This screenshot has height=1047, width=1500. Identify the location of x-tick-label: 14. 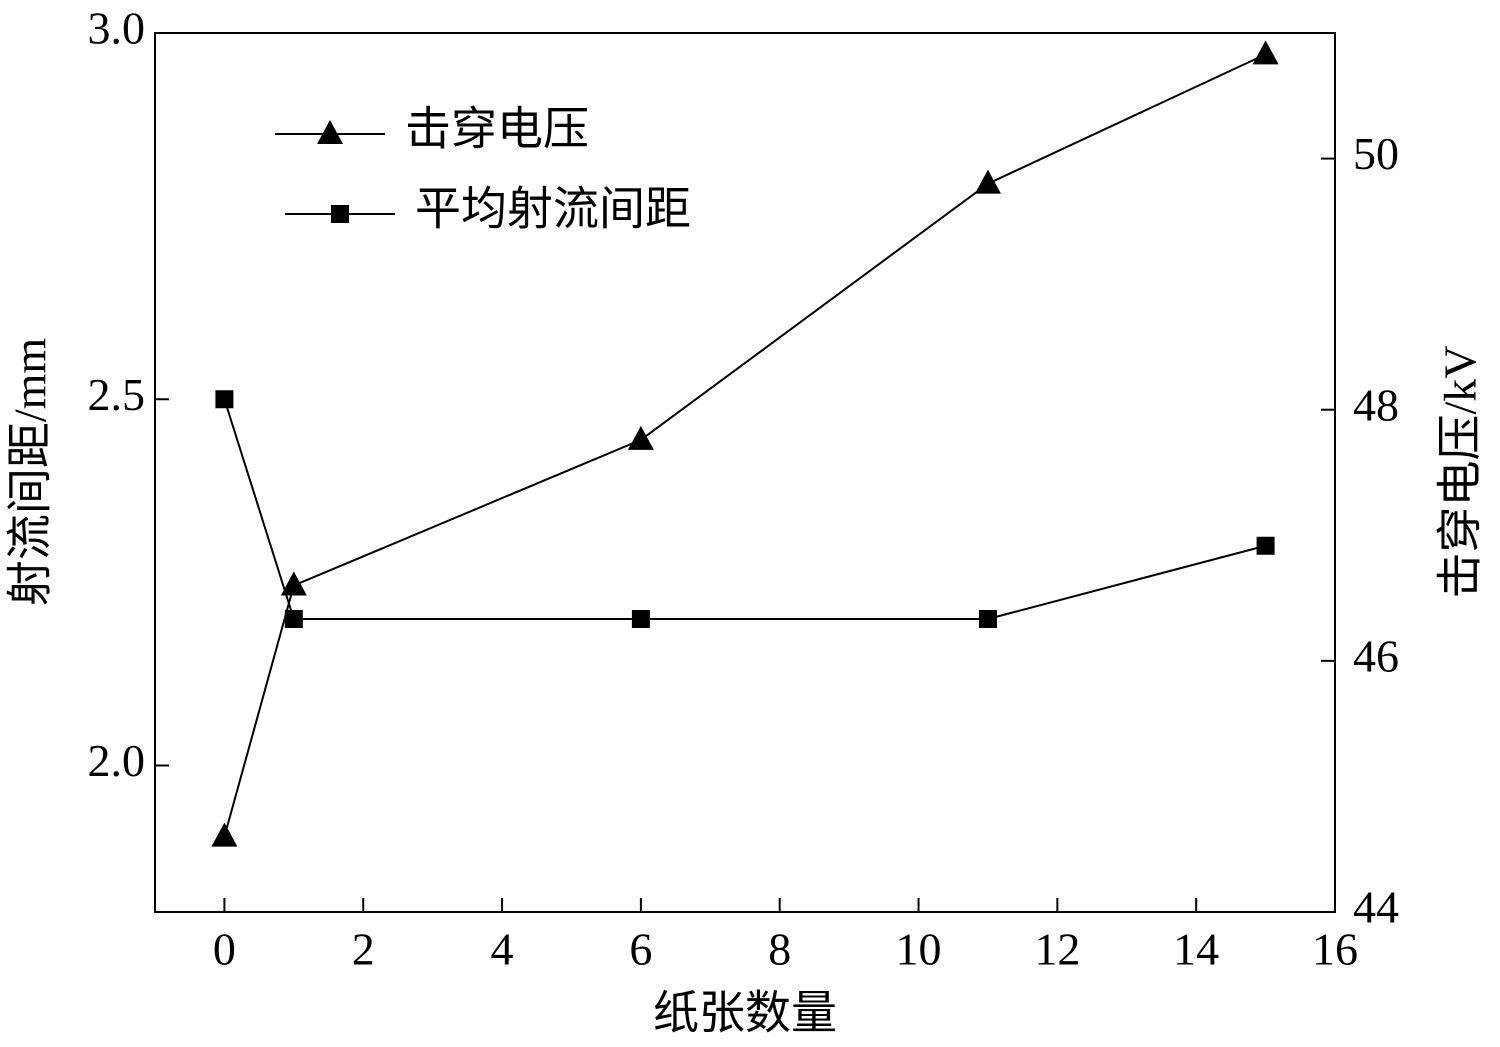
(1196, 949).